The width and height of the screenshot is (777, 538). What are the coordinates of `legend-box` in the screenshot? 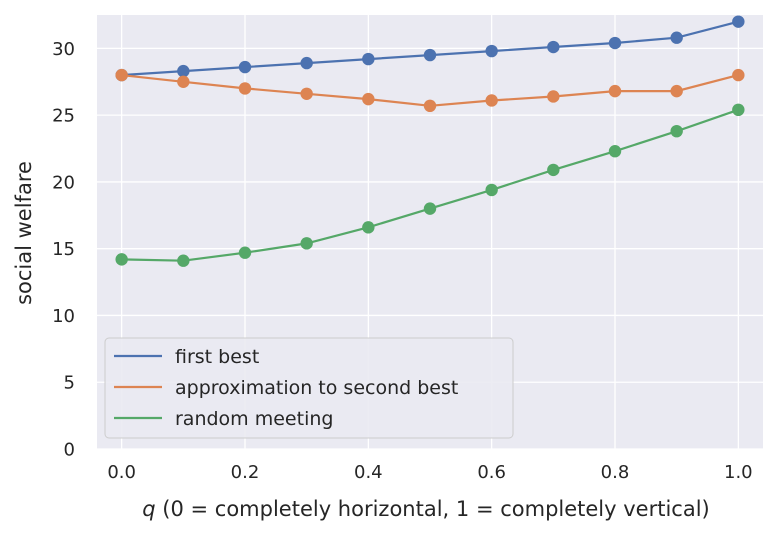 It's located at (309, 388).